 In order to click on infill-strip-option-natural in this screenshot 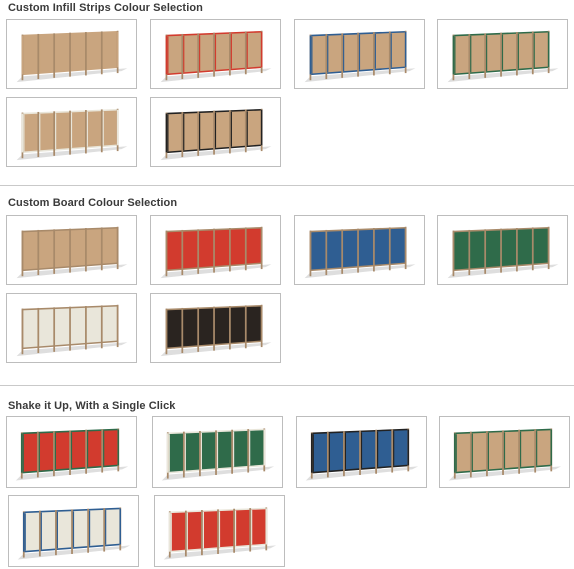, I will do `click(71, 54)`.